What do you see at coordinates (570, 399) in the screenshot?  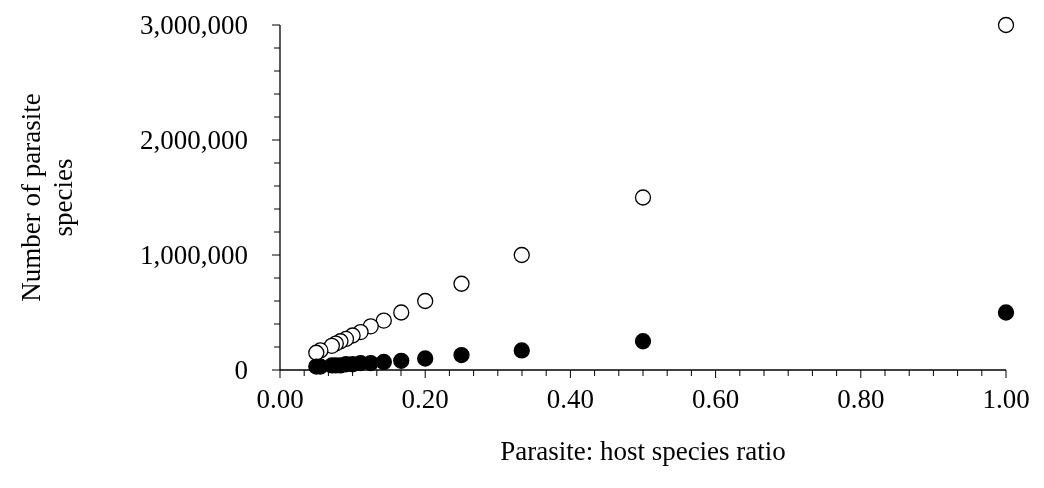 I see `x-tick-label: 0.40` at bounding box center [570, 399].